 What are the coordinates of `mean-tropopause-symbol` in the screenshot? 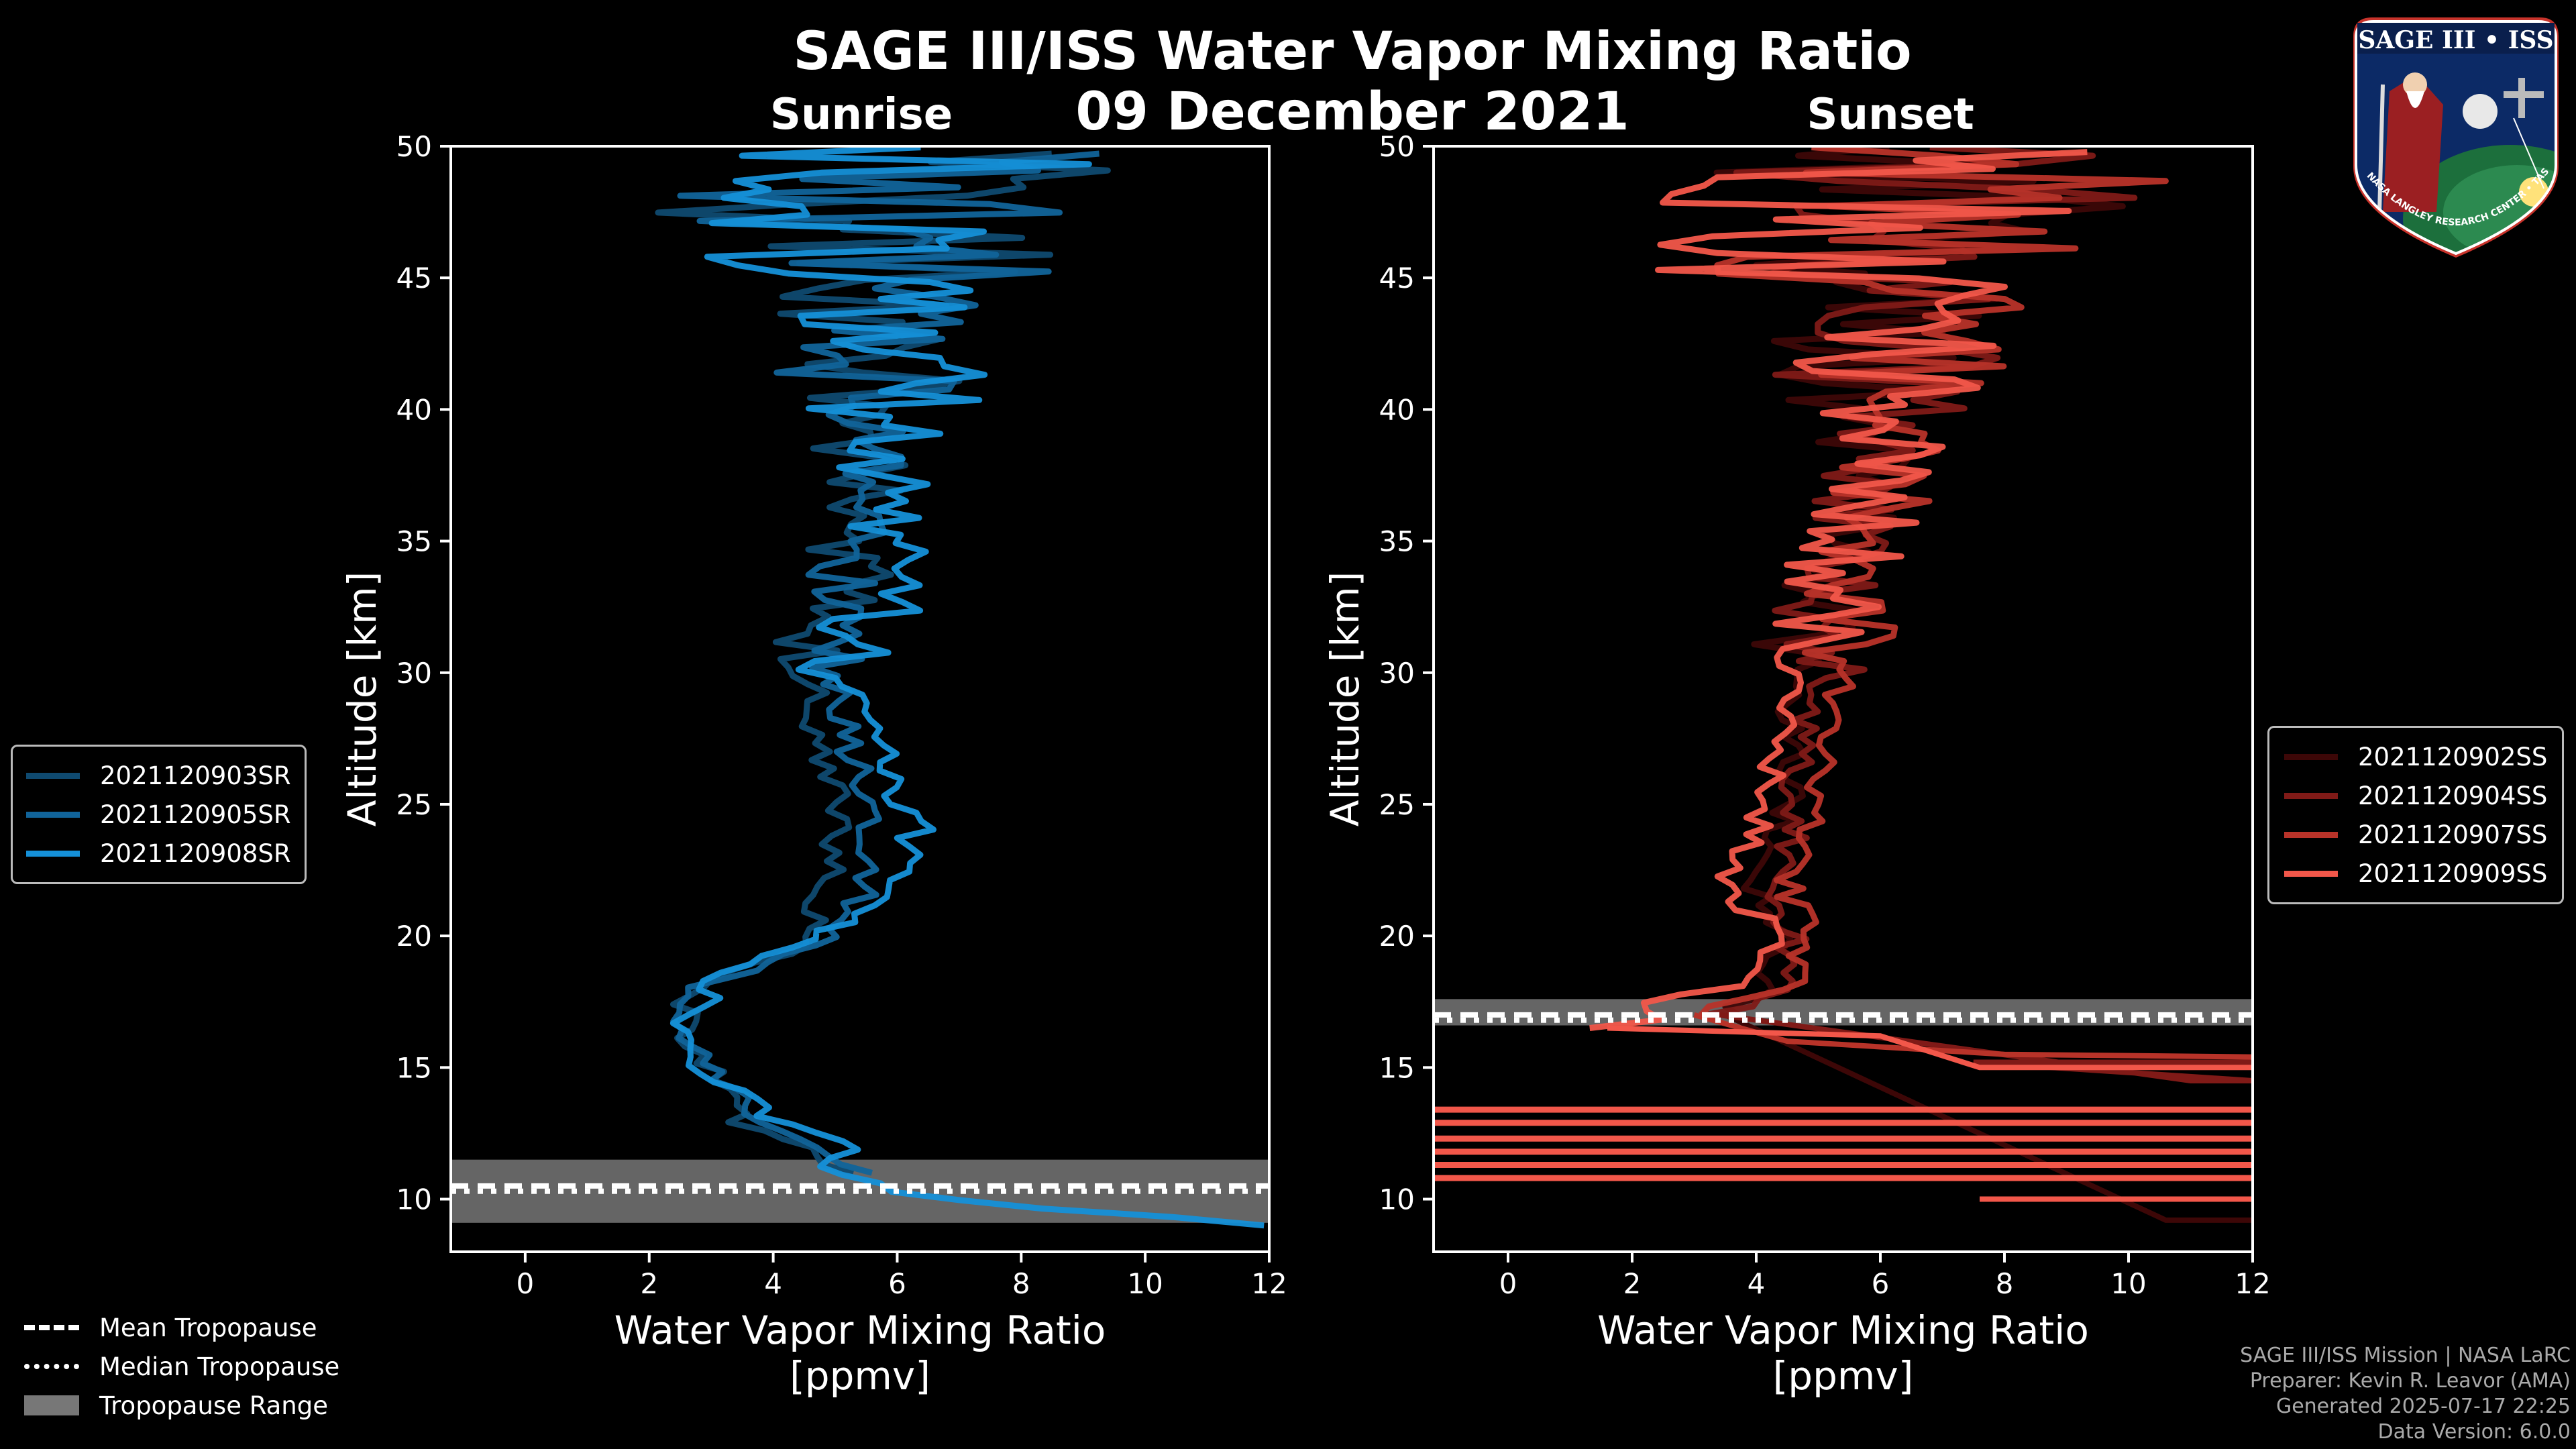 It's located at (51, 1327).